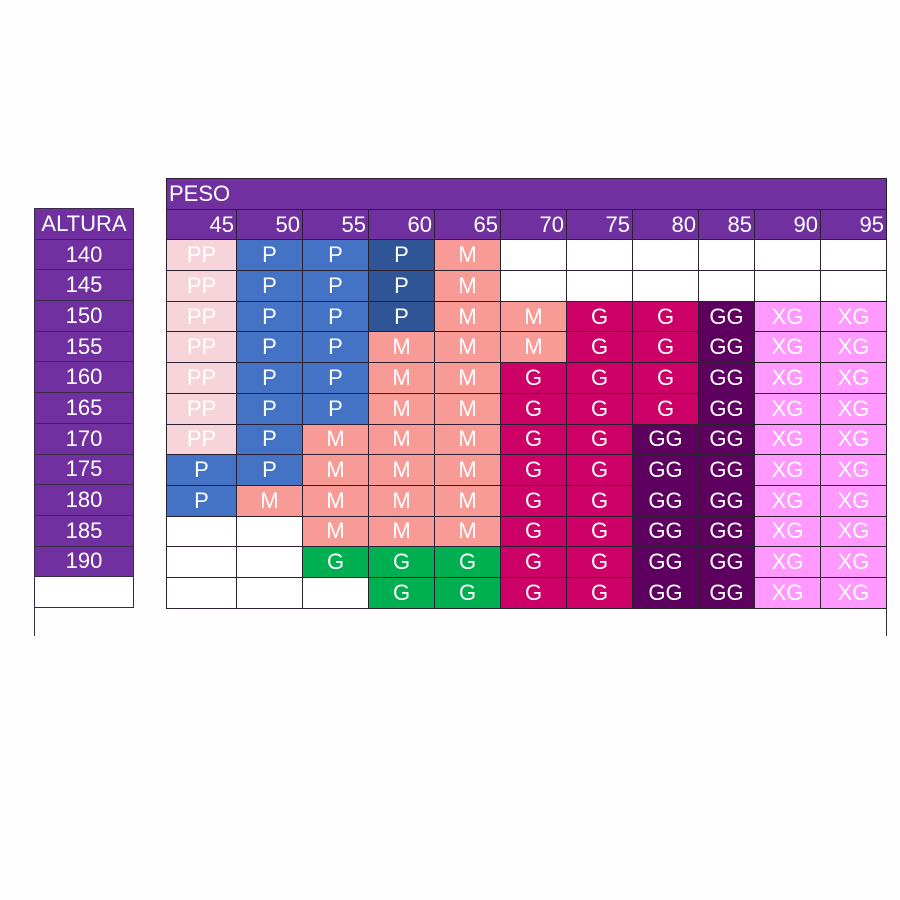  I want to click on height-cell: 185, so click(84, 530).